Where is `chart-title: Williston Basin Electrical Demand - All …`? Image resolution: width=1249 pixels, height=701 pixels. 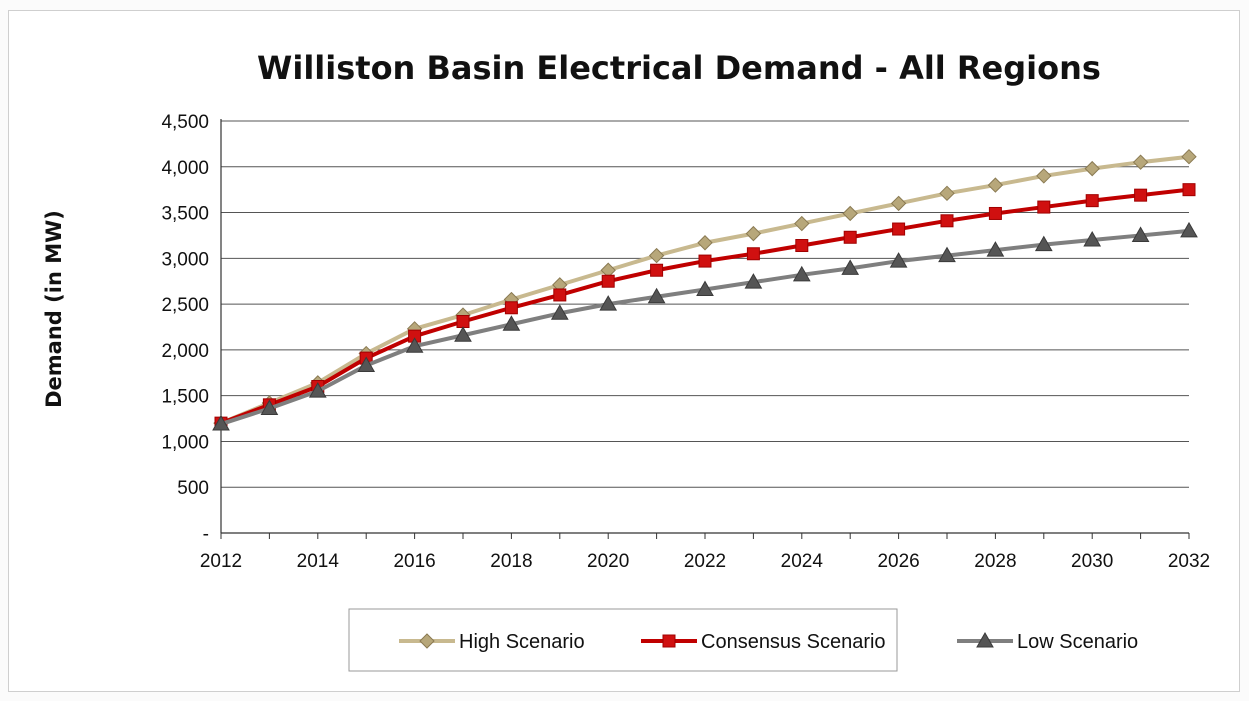
chart-title: Williston Basin Electrical Demand - All … is located at coordinates (679, 68).